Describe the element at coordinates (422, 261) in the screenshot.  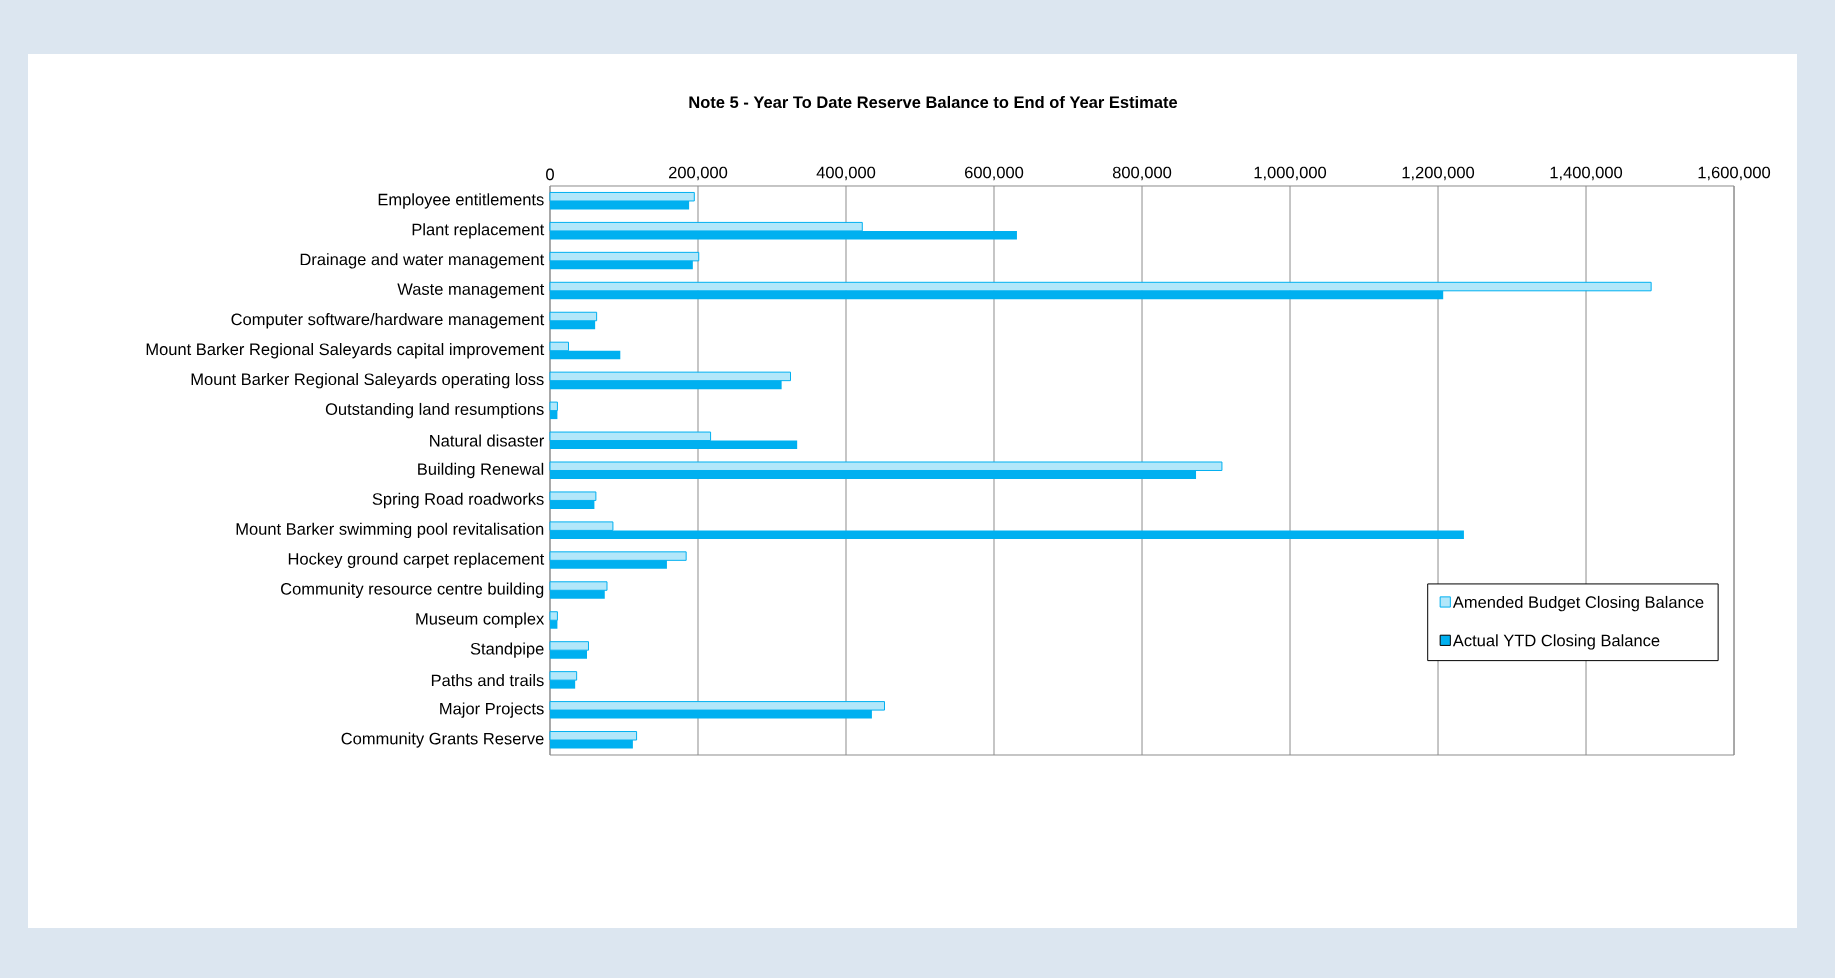
I see `y-tick-label: Drainage and water management` at that location.